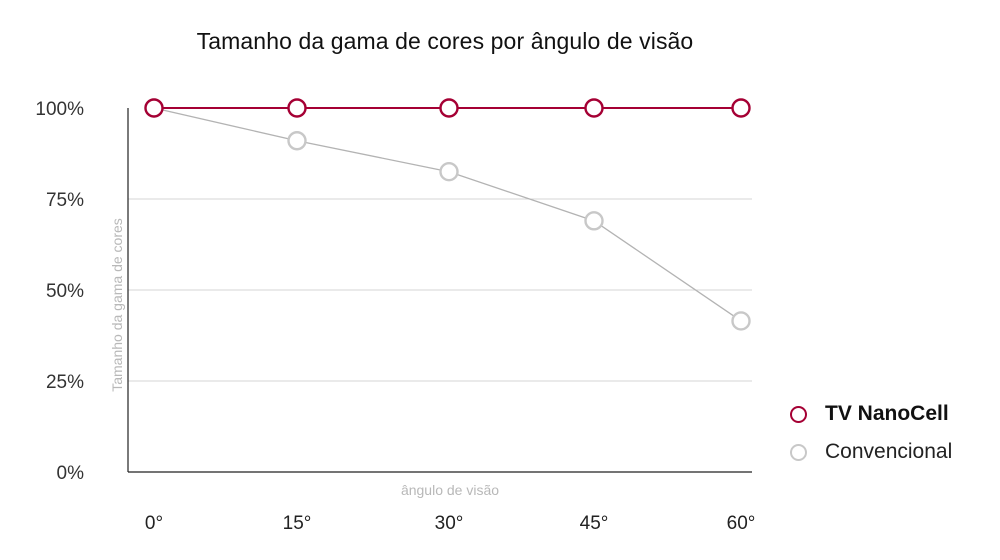 The width and height of the screenshot is (1000, 560). I want to click on legend-item-nanocell: TV NanoCell, so click(871, 414).